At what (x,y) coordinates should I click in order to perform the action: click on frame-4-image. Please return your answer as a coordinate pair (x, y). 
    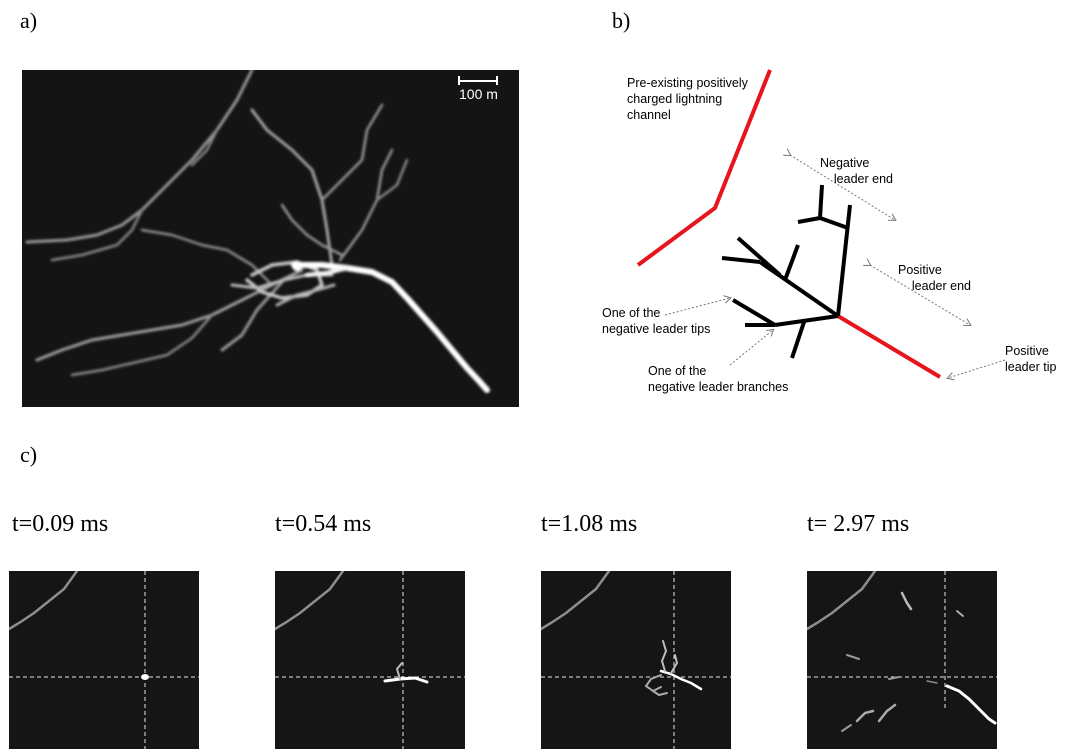
    Looking at the image, I should click on (902, 660).